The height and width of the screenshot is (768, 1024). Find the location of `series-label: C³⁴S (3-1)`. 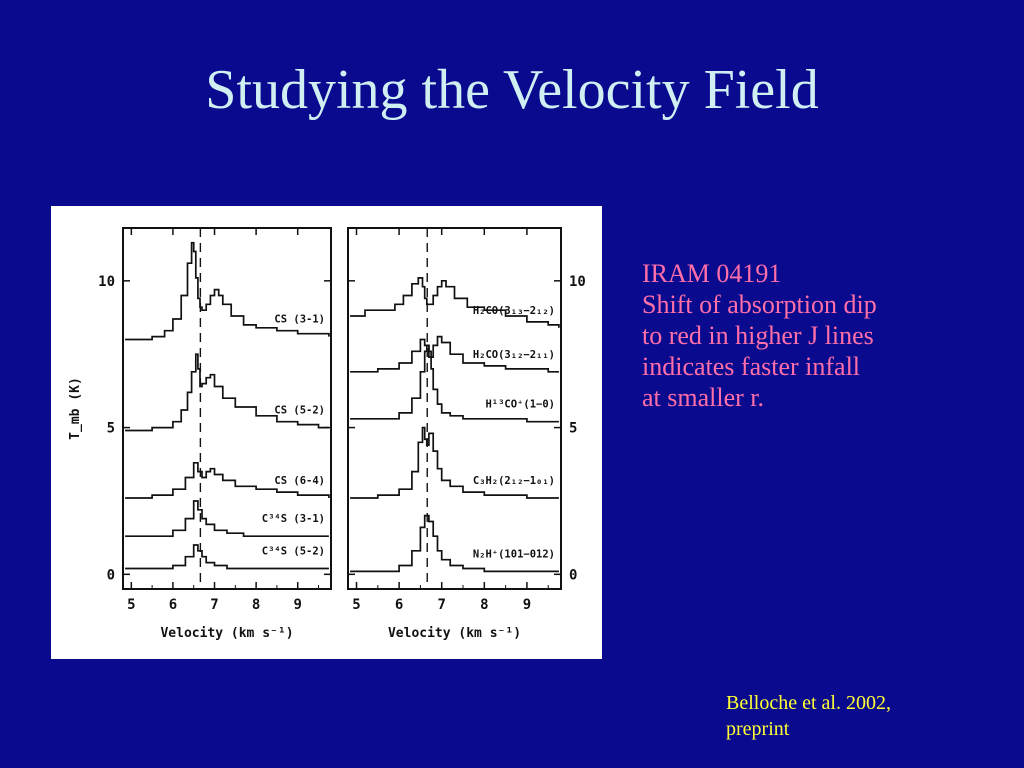

series-label: C³⁴S (3-1) is located at coordinates (293, 519).